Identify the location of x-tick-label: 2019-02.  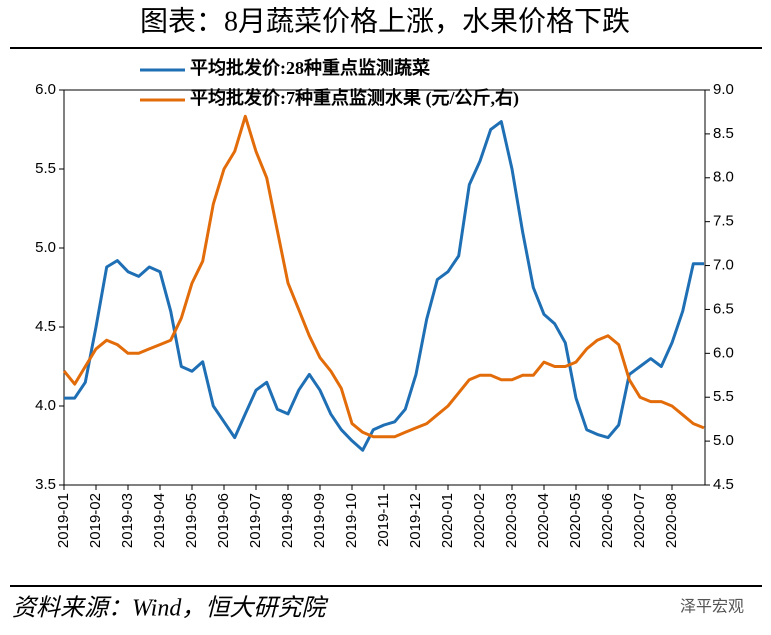
(95, 520).